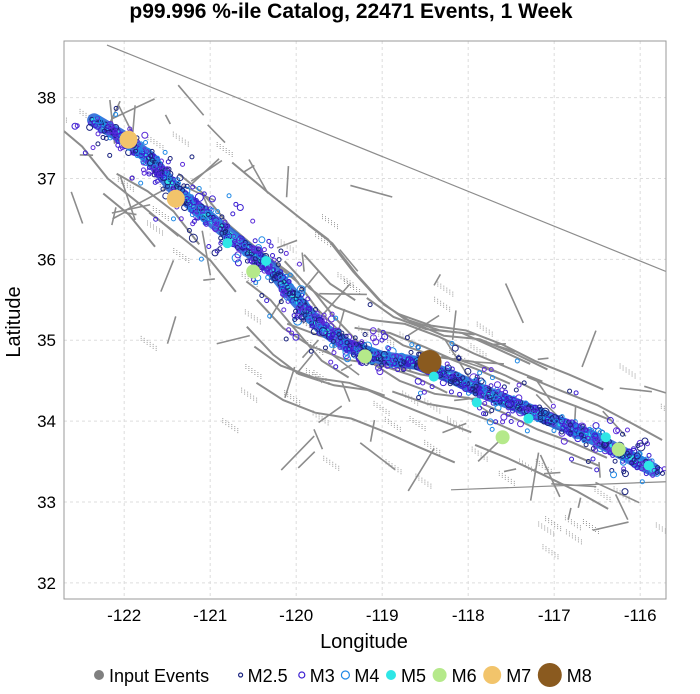 The width and height of the screenshot is (700, 694). What do you see at coordinates (46, 583) in the screenshot?
I see `y-tick-label: 32` at bounding box center [46, 583].